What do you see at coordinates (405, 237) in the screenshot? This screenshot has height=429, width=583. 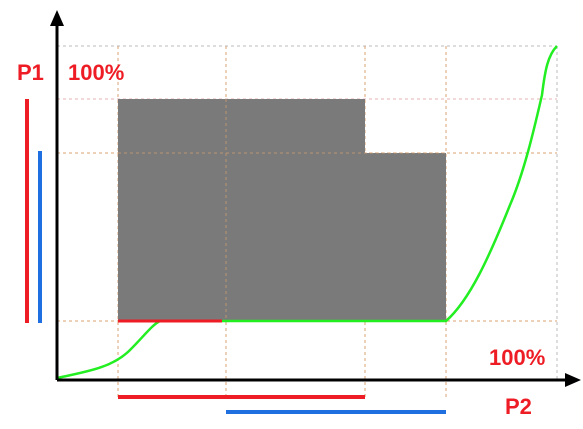 I see `block-small` at bounding box center [405, 237].